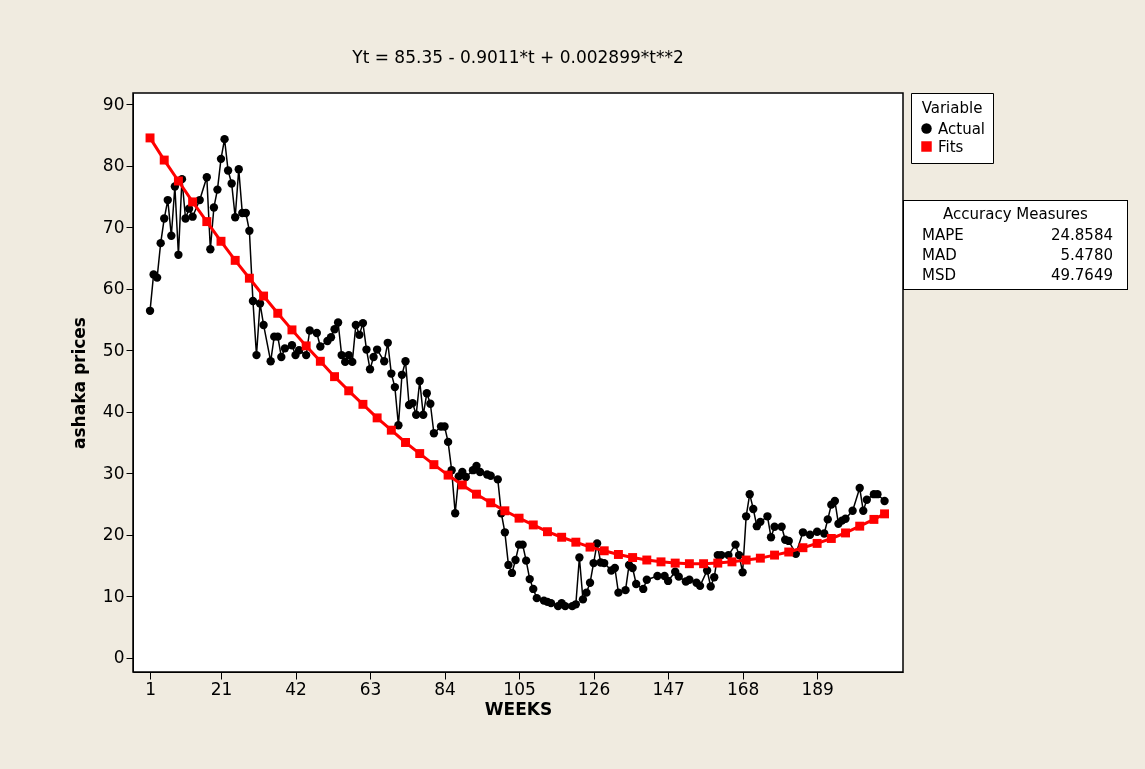 Image resolution: width=1145 pixels, height=769 pixels. I want to click on x-tick-label: 84, so click(445, 688).